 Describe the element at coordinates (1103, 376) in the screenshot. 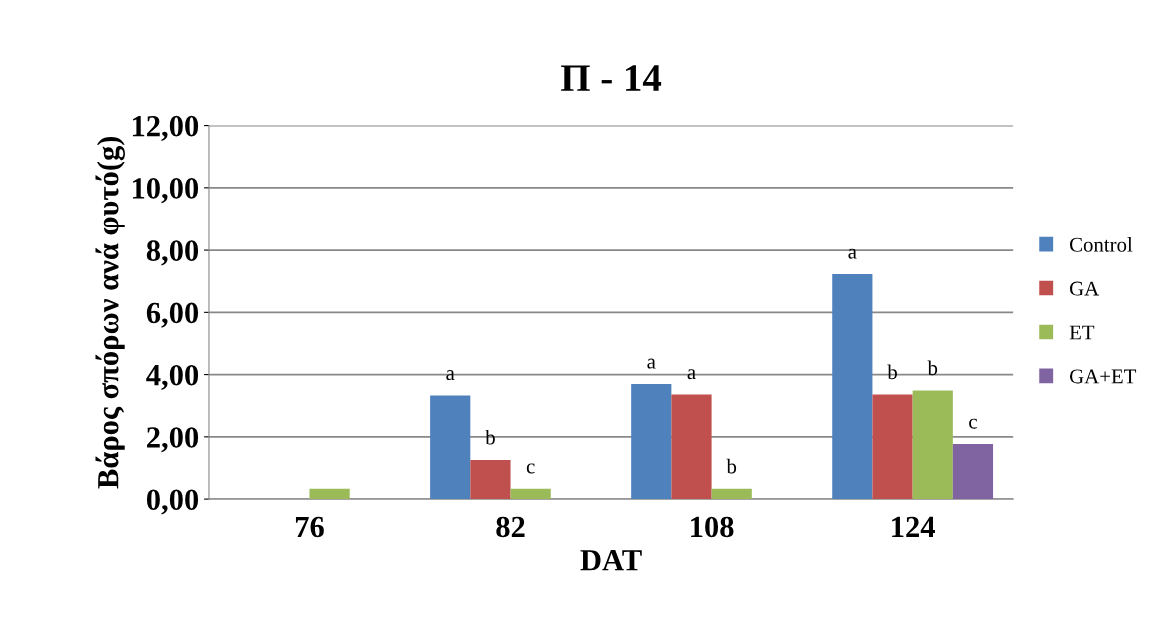

I see `legend-label: GA+ET` at that location.